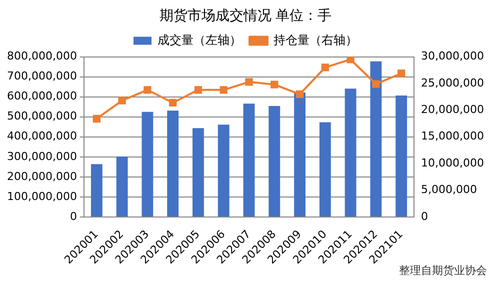 This screenshot has height=284, width=495. I want to click on legend-label: 成交量（左轴）, so click(200, 39).